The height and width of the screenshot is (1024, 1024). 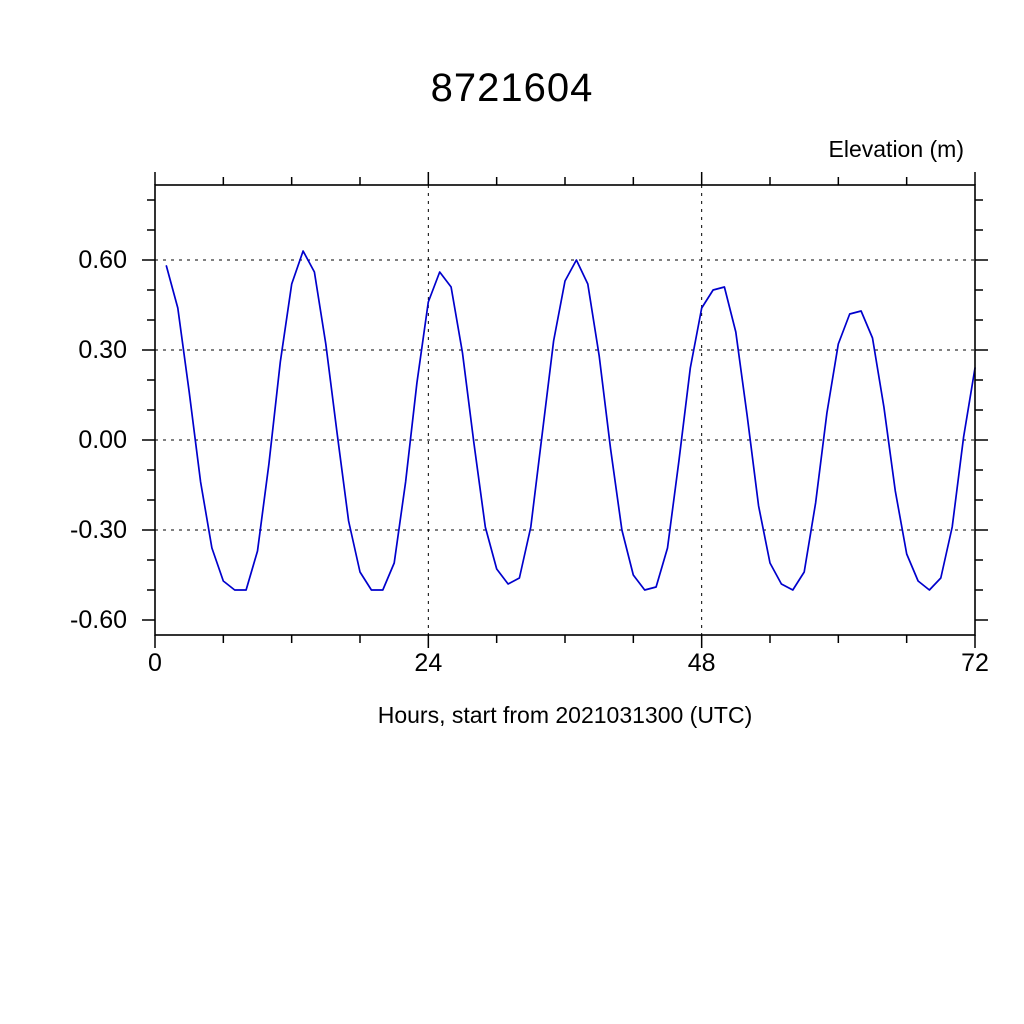 What do you see at coordinates (102, 260) in the screenshot?
I see `y-tick-label: 0.60` at bounding box center [102, 260].